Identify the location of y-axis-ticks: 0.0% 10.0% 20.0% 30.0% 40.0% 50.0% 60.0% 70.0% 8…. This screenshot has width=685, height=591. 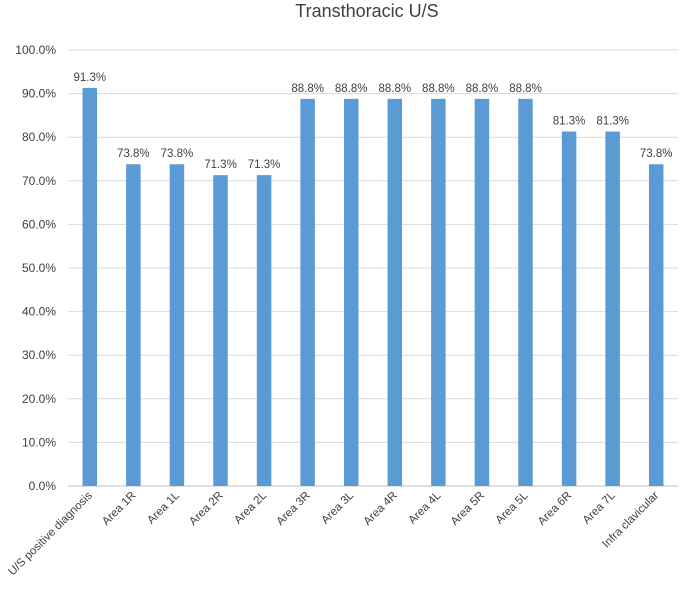
(35, 268).